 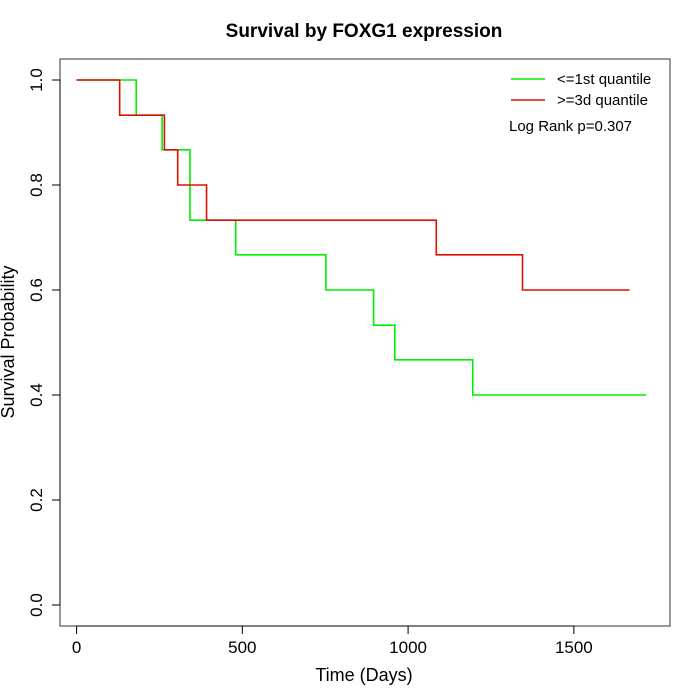 I want to click on legend: <=1st quantile >=3d quantile, so click(x=581, y=90).